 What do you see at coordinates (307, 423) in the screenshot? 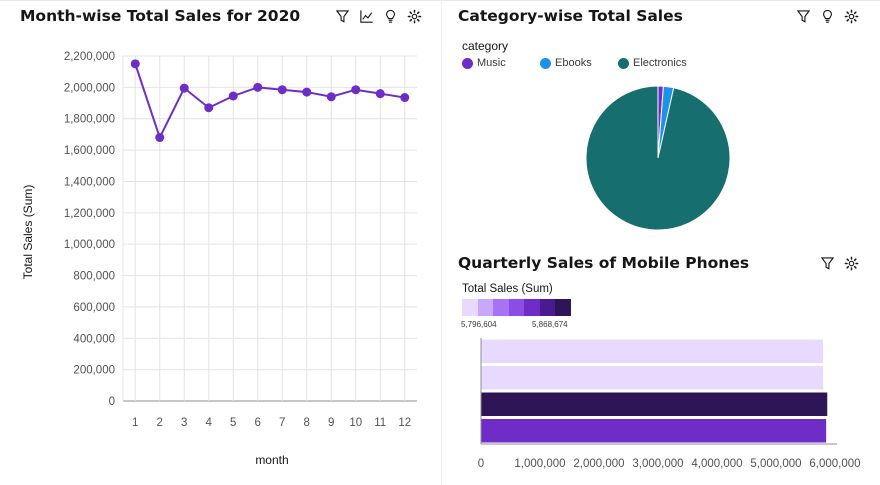
I see `x-tick-label: 8` at bounding box center [307, 423].